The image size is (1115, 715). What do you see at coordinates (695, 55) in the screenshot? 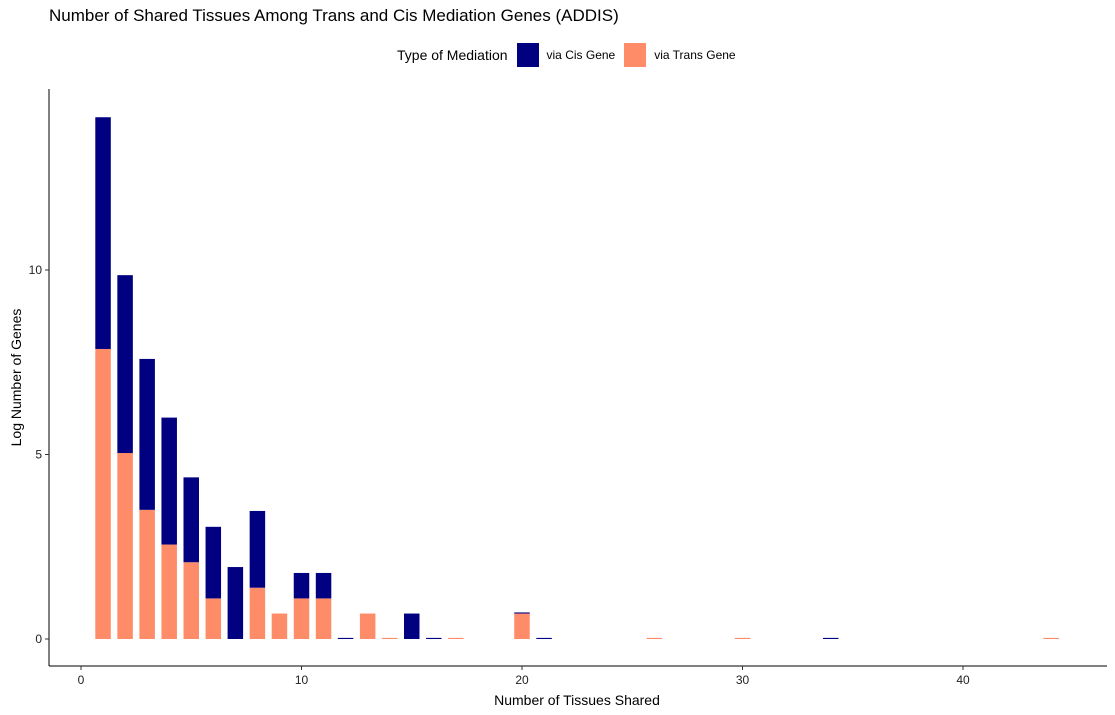
I see `legend-label-trans: via Trans Gene` at bounding box center [695, 55].